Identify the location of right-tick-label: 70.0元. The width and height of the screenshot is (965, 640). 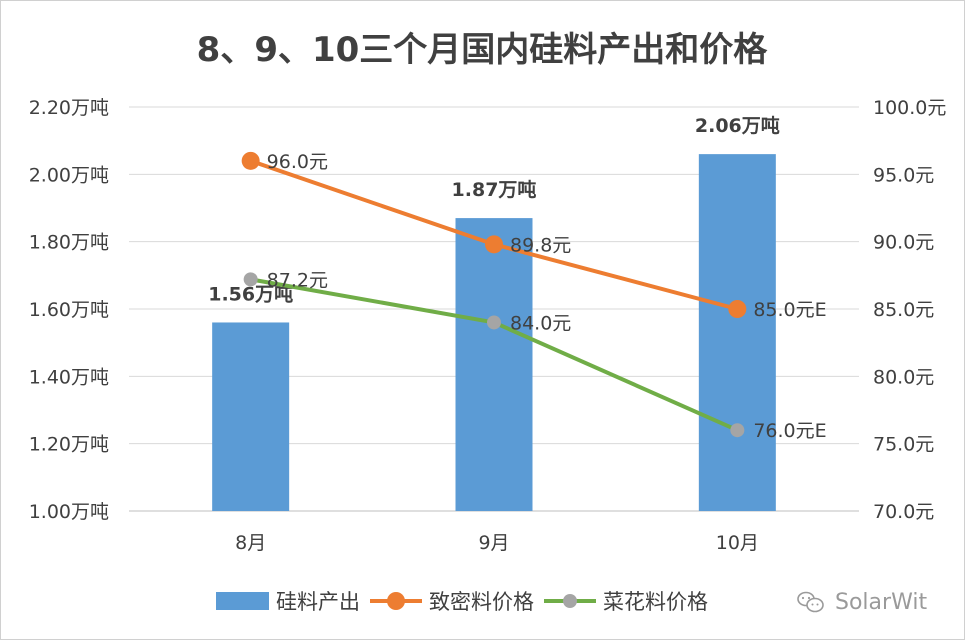
(903, 512).